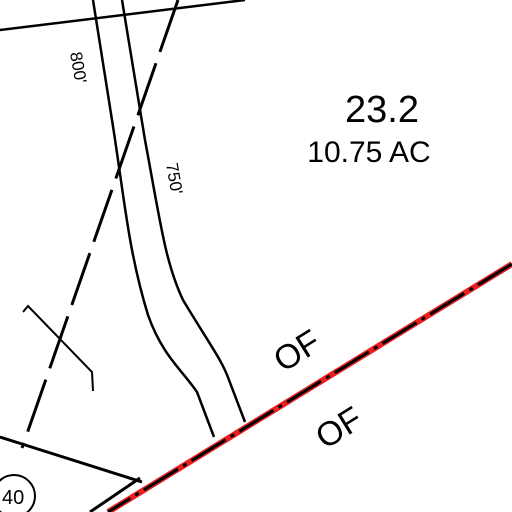 The image size is (512, 512). What do you see at coordinates (58, 348) in the screenshot?
I see `break-symbol` at bounding box center [58, 348].